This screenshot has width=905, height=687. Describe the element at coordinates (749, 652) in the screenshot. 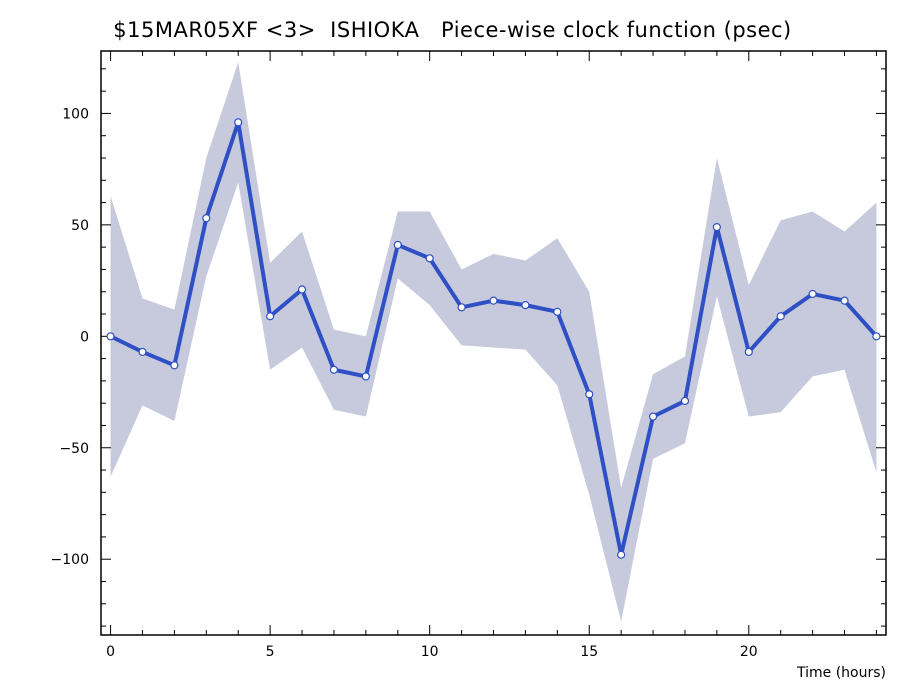

I see `x-tick-label: 20` at that location.